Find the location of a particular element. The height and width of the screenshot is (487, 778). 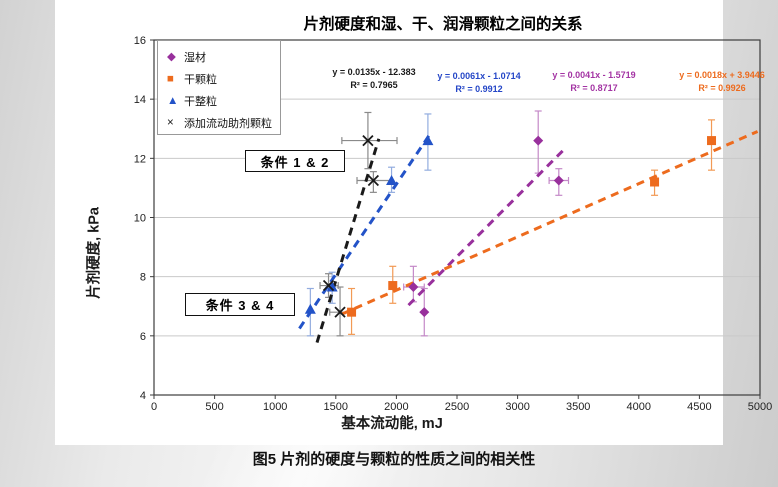

equation-text: y = 0.0018x + 3.9446 is located at coordinates (722, 75).